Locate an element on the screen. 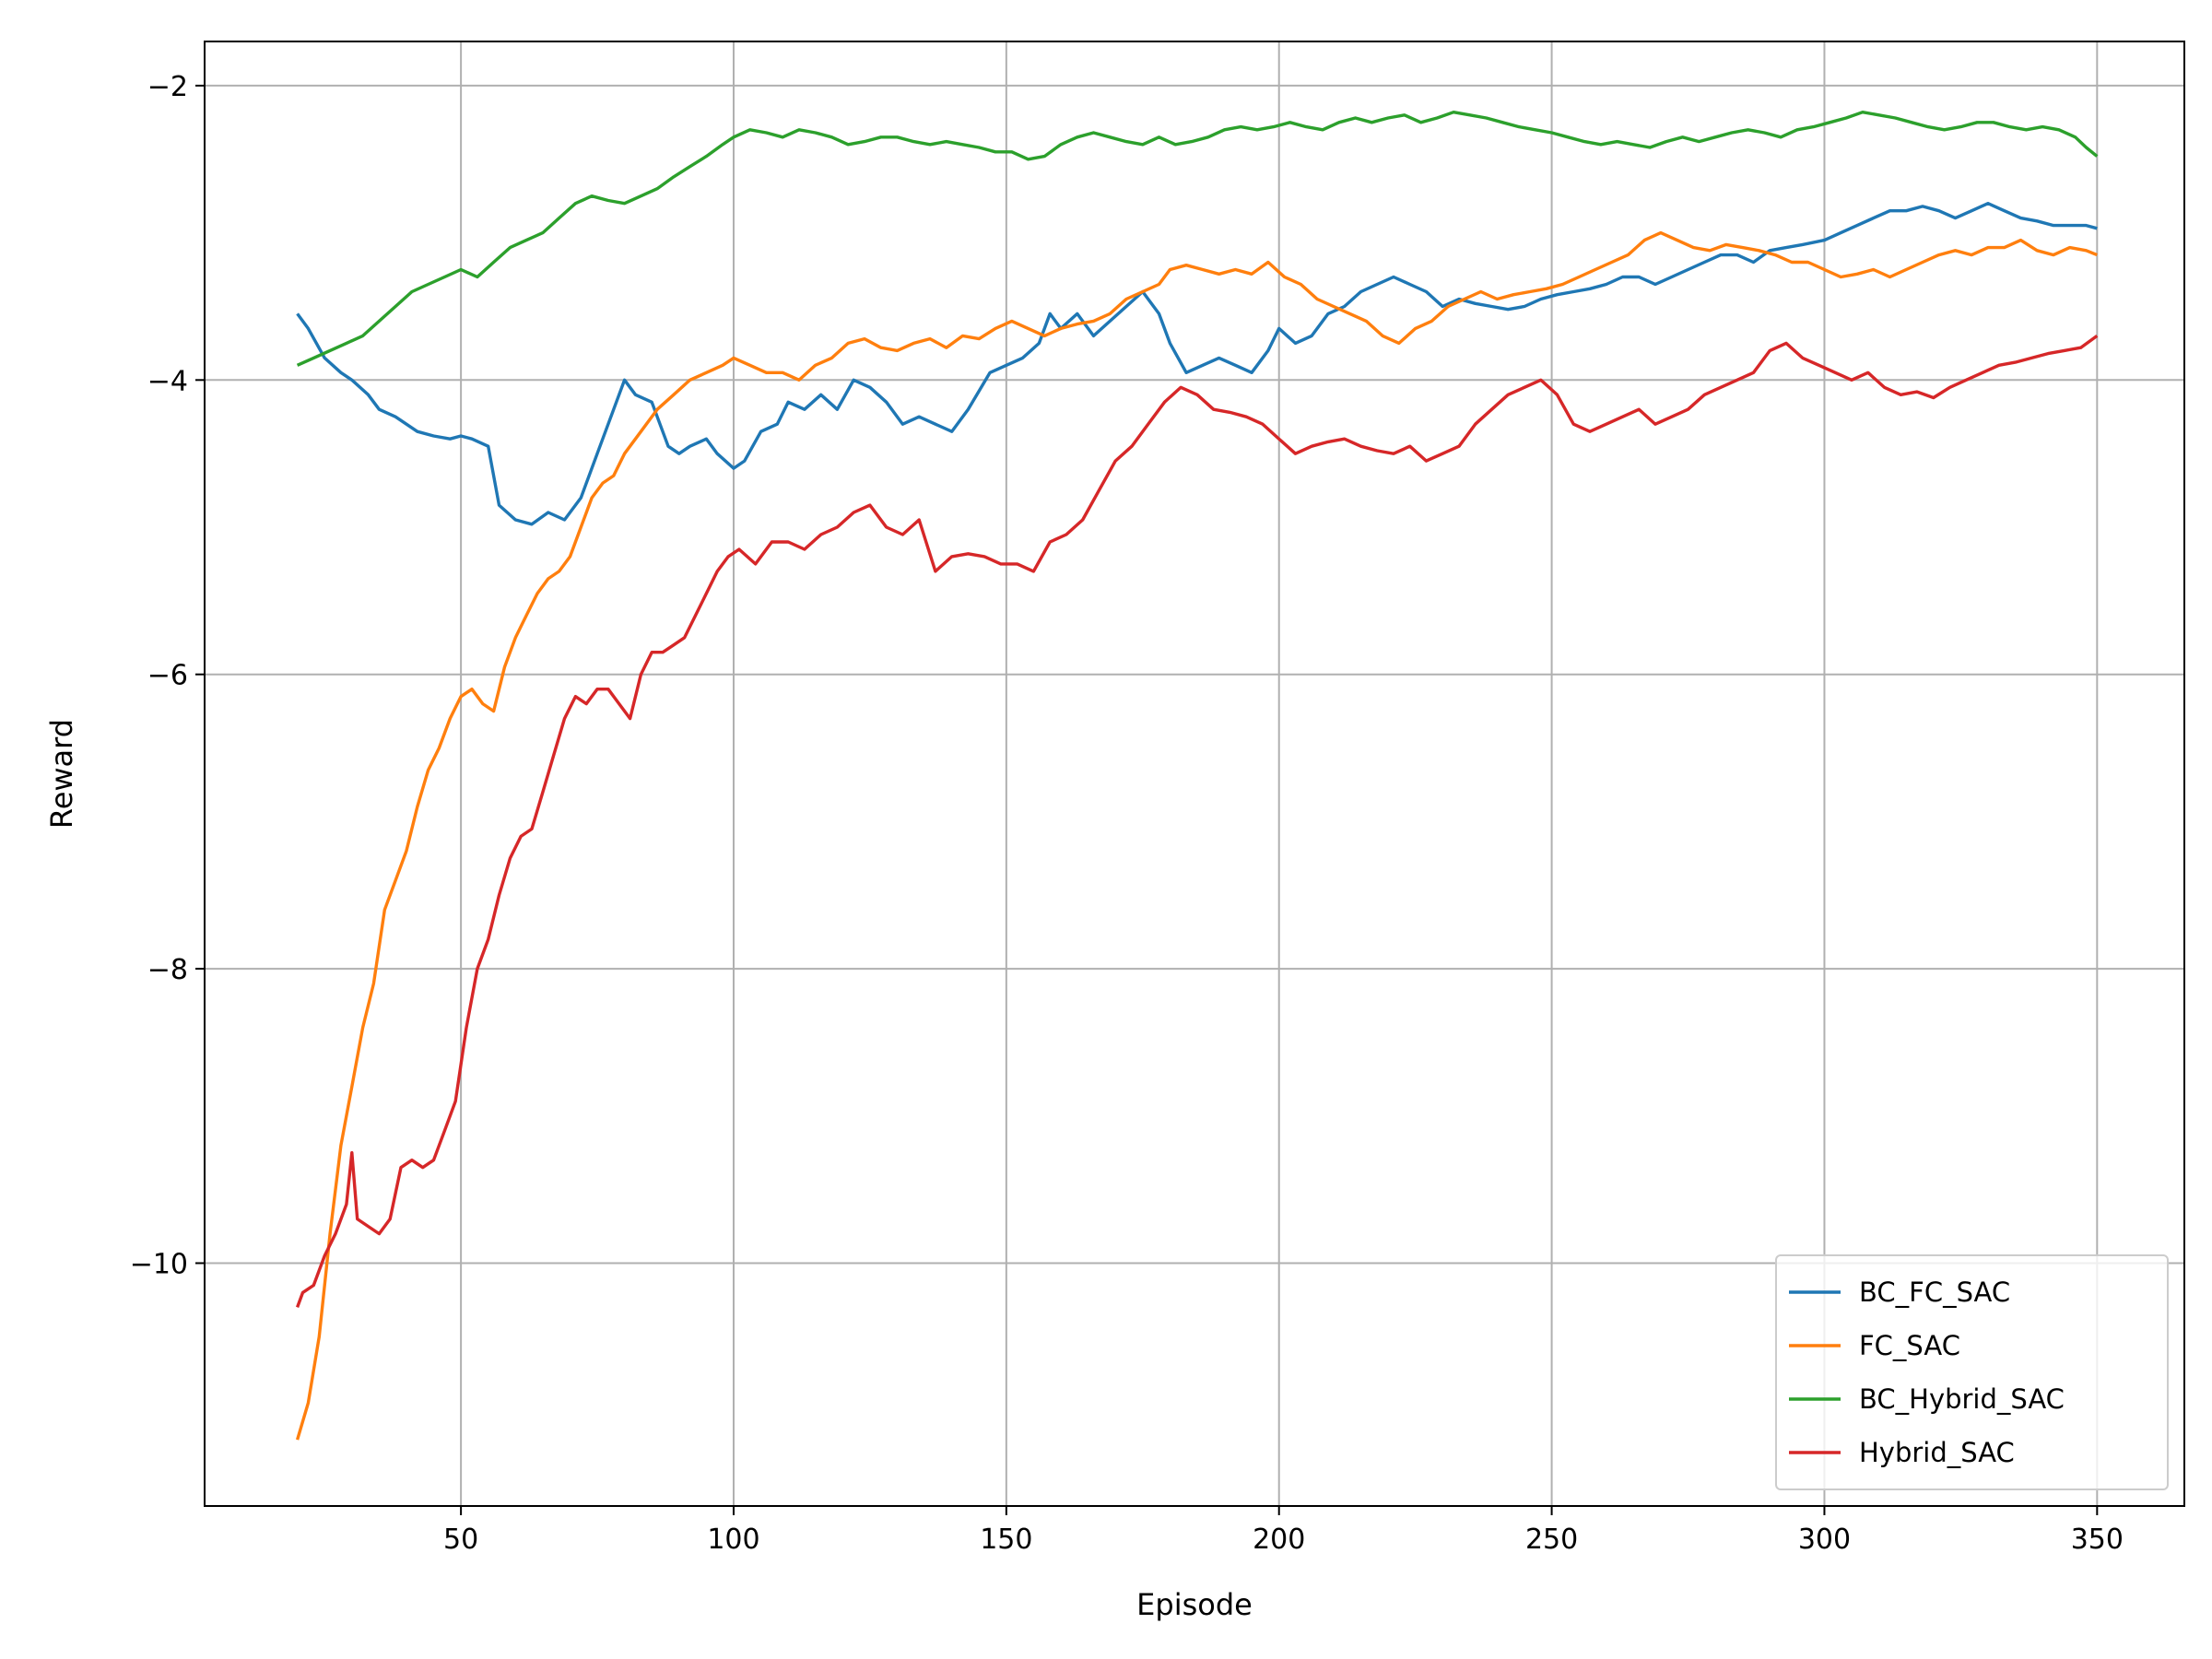 The image size is (2212, 1659). y-tick-label: −4 is located at coordinates (167, 381).